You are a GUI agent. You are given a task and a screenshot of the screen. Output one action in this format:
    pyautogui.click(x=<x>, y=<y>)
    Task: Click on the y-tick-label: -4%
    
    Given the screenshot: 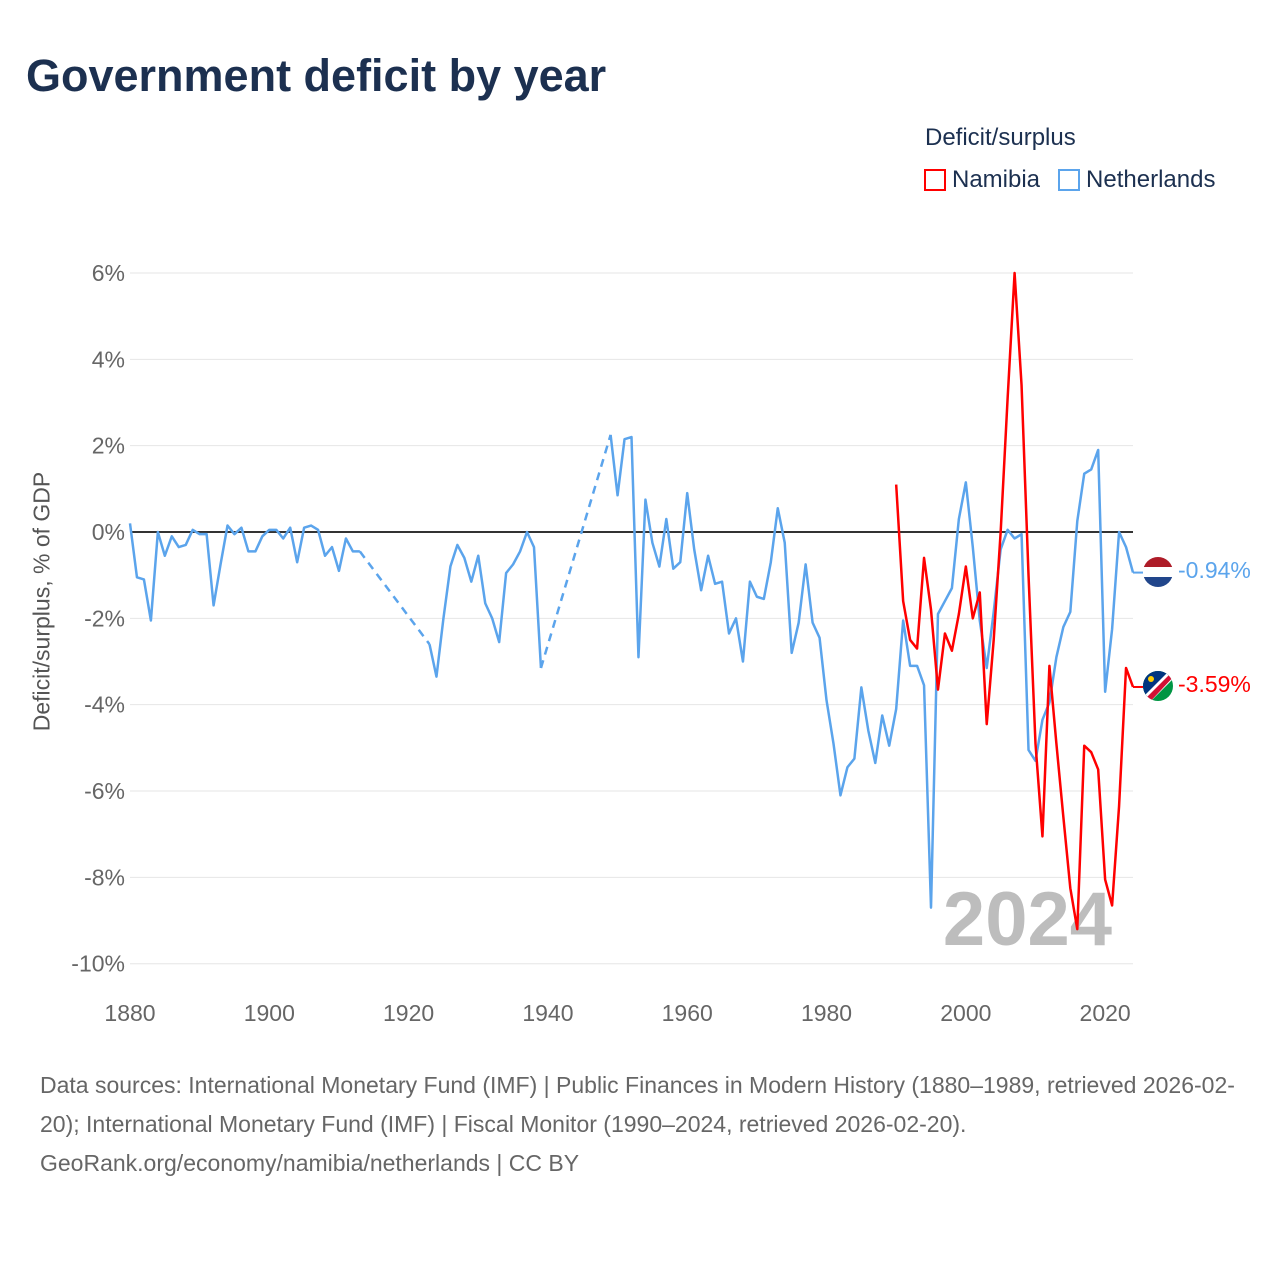 What is the action you would take?
    pyautogui.click(x=104, y=705)
    